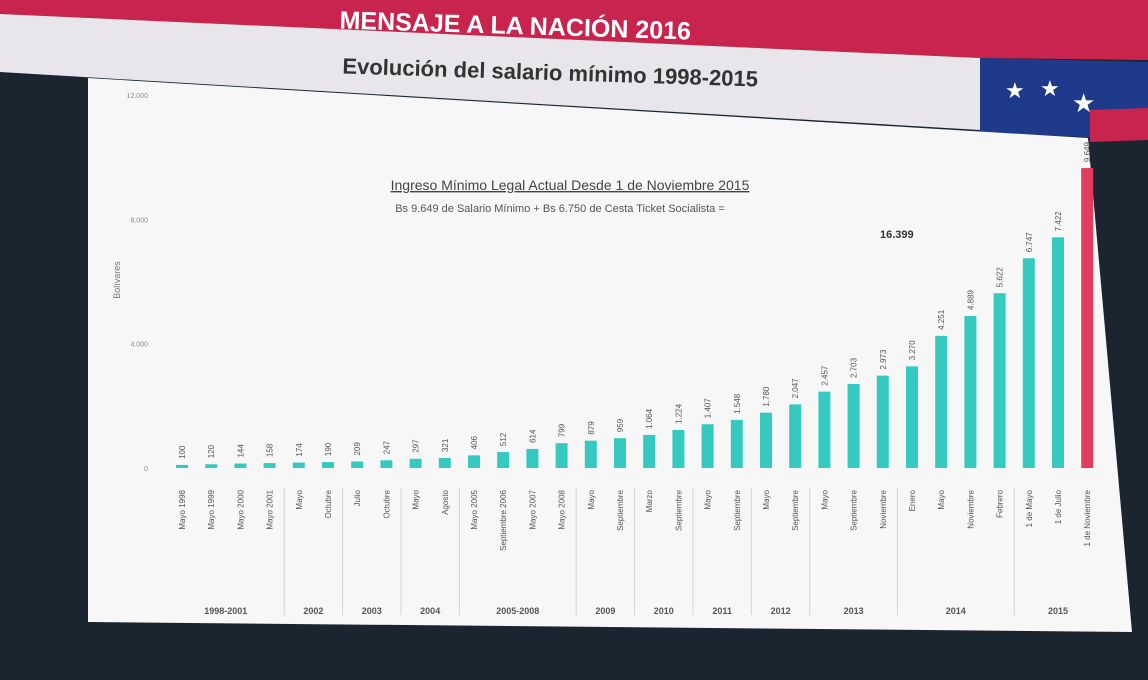 This screenshot has width=1148, height=680. What do you see at coordinates (211, 509) in the screenshot?
I see `category-label: Mayo 1999` at bounding box center [211, 509].